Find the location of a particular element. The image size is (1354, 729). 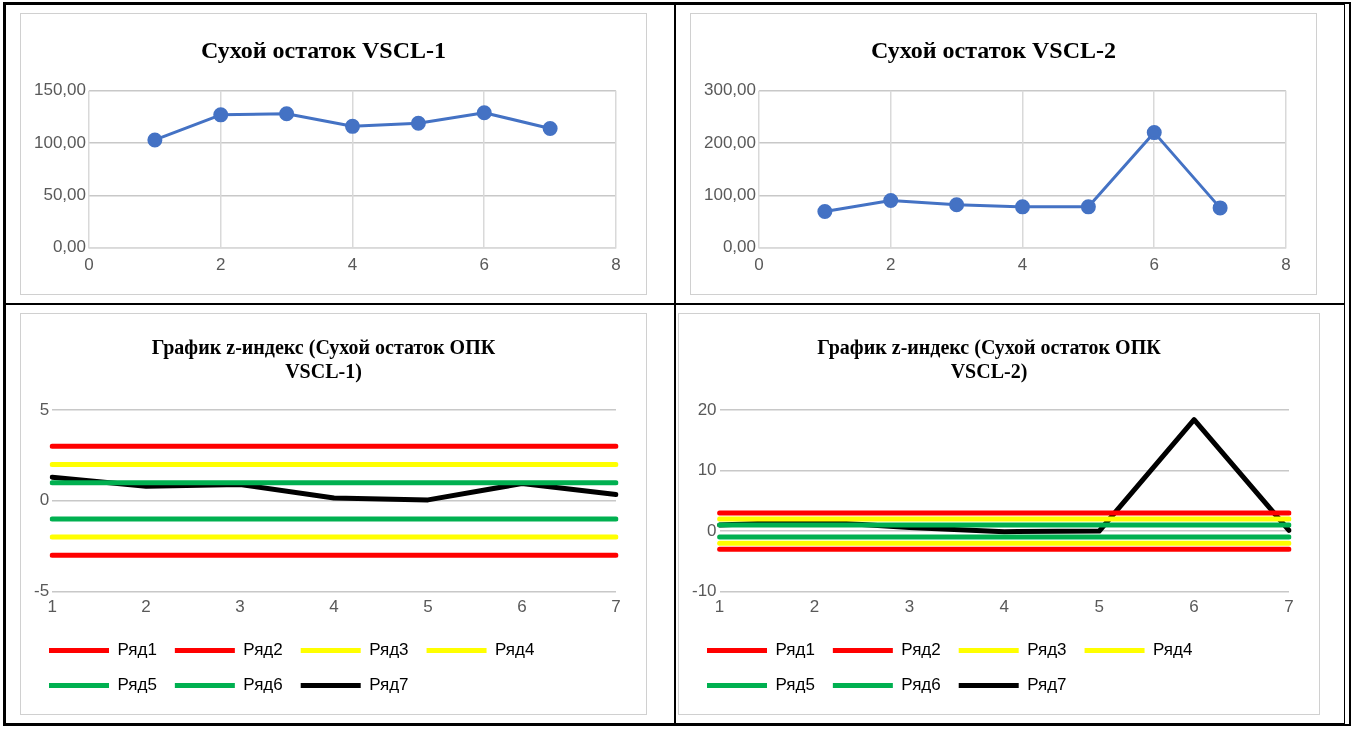

y-tick-label: 200,00 is located at coordinates (730, 142).